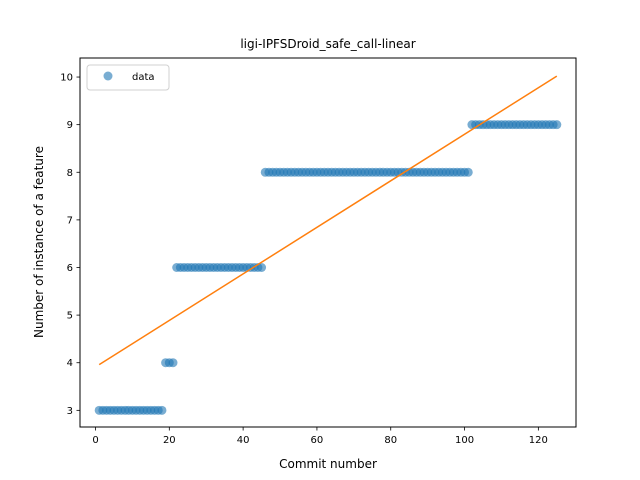 The width and height of the screenshot is (640, 480). What do you see at coordinates (538, 440) in the screenshot?
I see `x-tick-label: 120` at bounding box center [538, 440].